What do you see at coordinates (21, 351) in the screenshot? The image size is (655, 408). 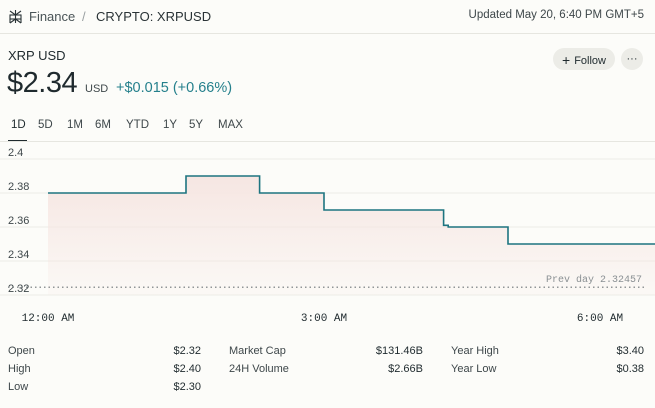 I see `stat-open-label: Open` at bounding box center [21, 351].